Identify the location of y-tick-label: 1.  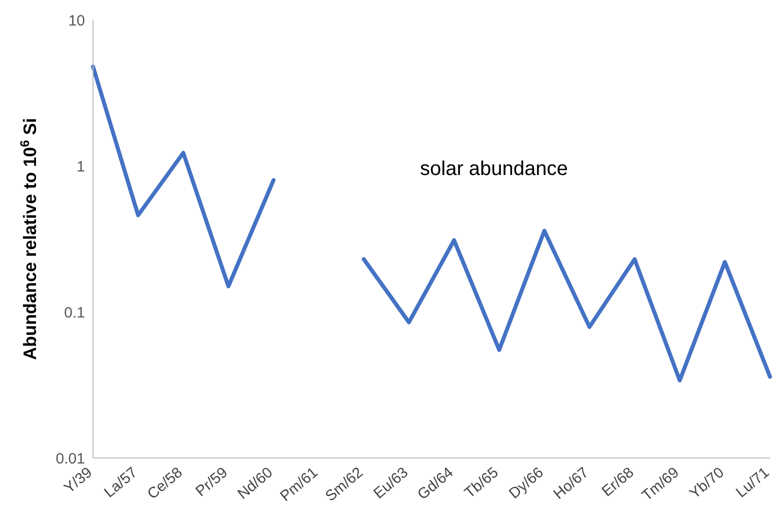
(80, 167).